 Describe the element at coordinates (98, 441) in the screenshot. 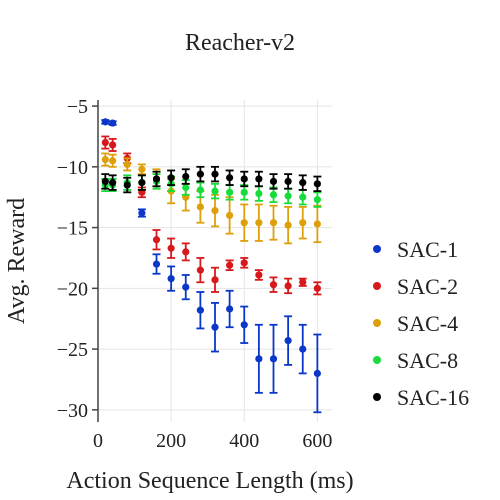

I see `x-tick-label: 0` at that location.